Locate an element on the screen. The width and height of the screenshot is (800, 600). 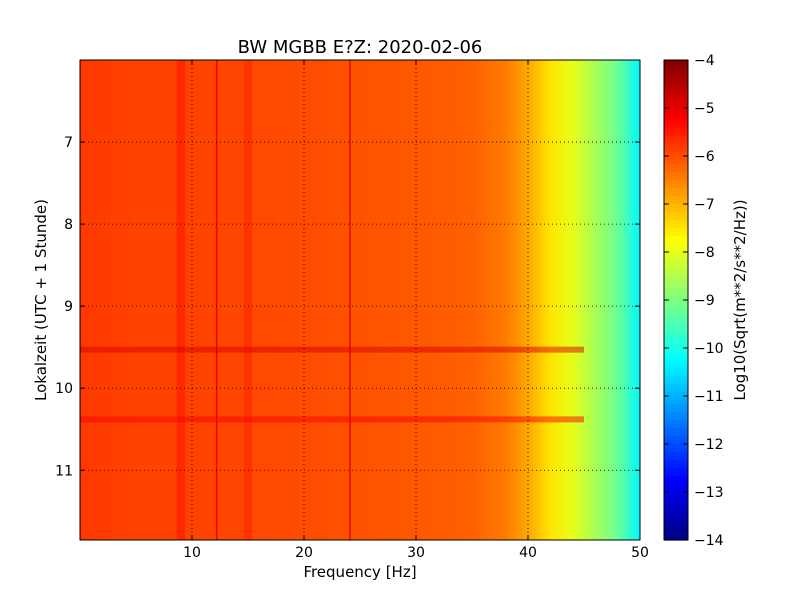
chart-title: BW MGBB E?Z: 2020-02-06 is located at coordinates (360, 47).